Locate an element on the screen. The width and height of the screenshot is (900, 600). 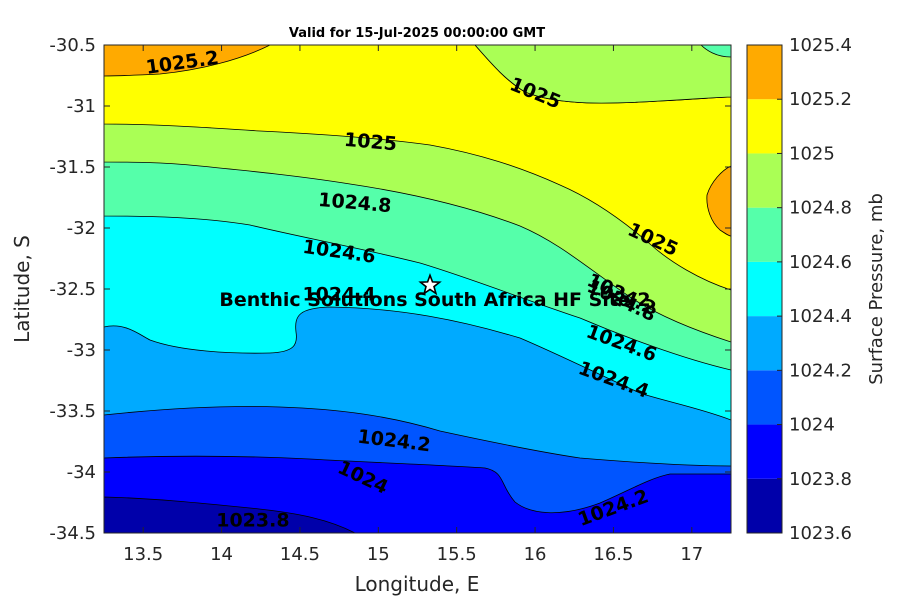
colorbar-tick-label: 1024.6 is located at coordinates (820, 262).